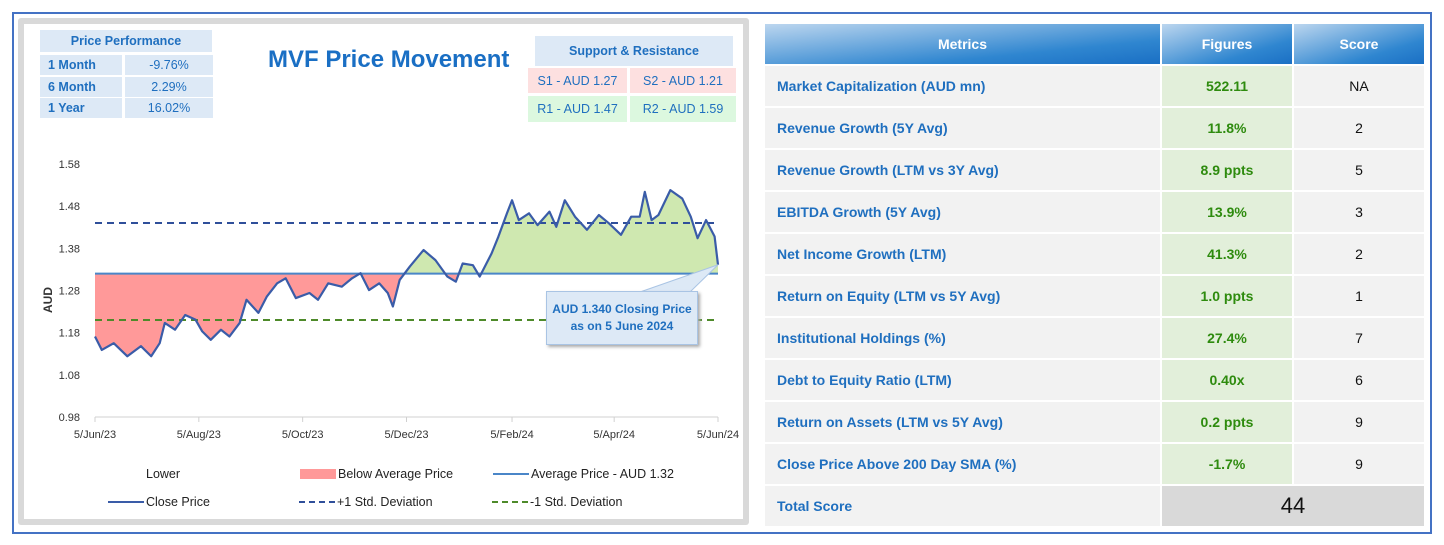  What do you see at coordinates (1293, 506) in the screenshot?
I see `total-score: 44` at bounding box center [1293, 506].